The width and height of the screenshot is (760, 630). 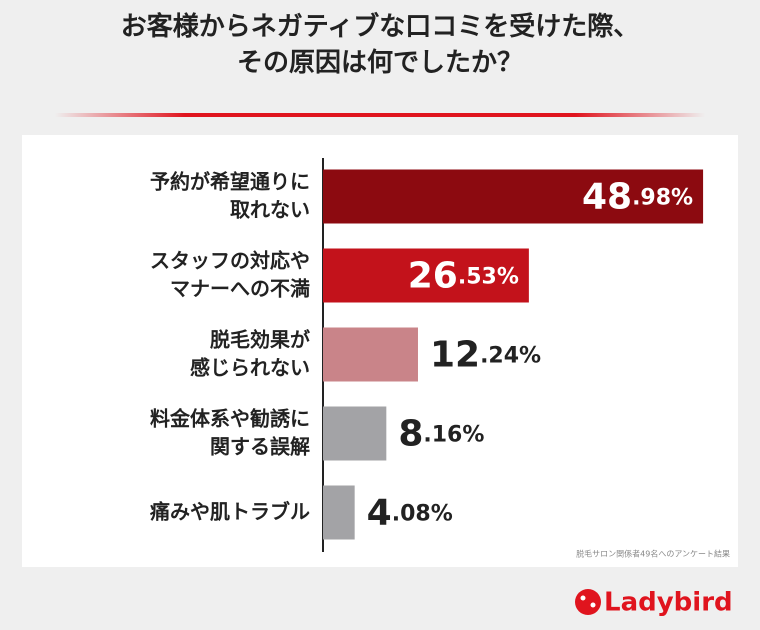 What do you see at coordinates (230, 511) in the screenshot?
I see `category-label: 痛みや肌トラブル` at bounding box center [230, 511].